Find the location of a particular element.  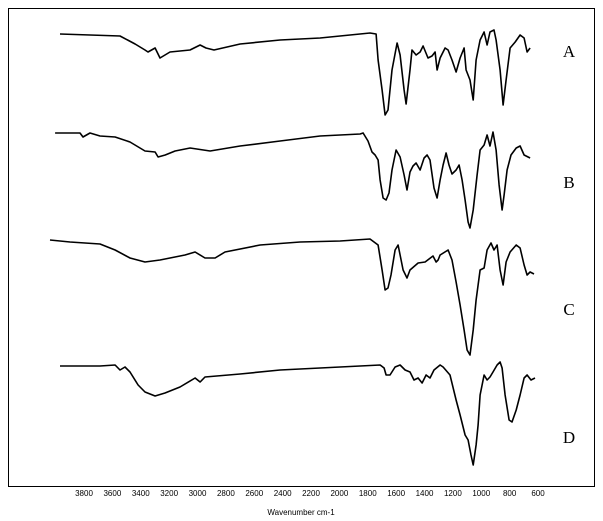

x-tick-label: 2000 is located at coordinates (339, 493).